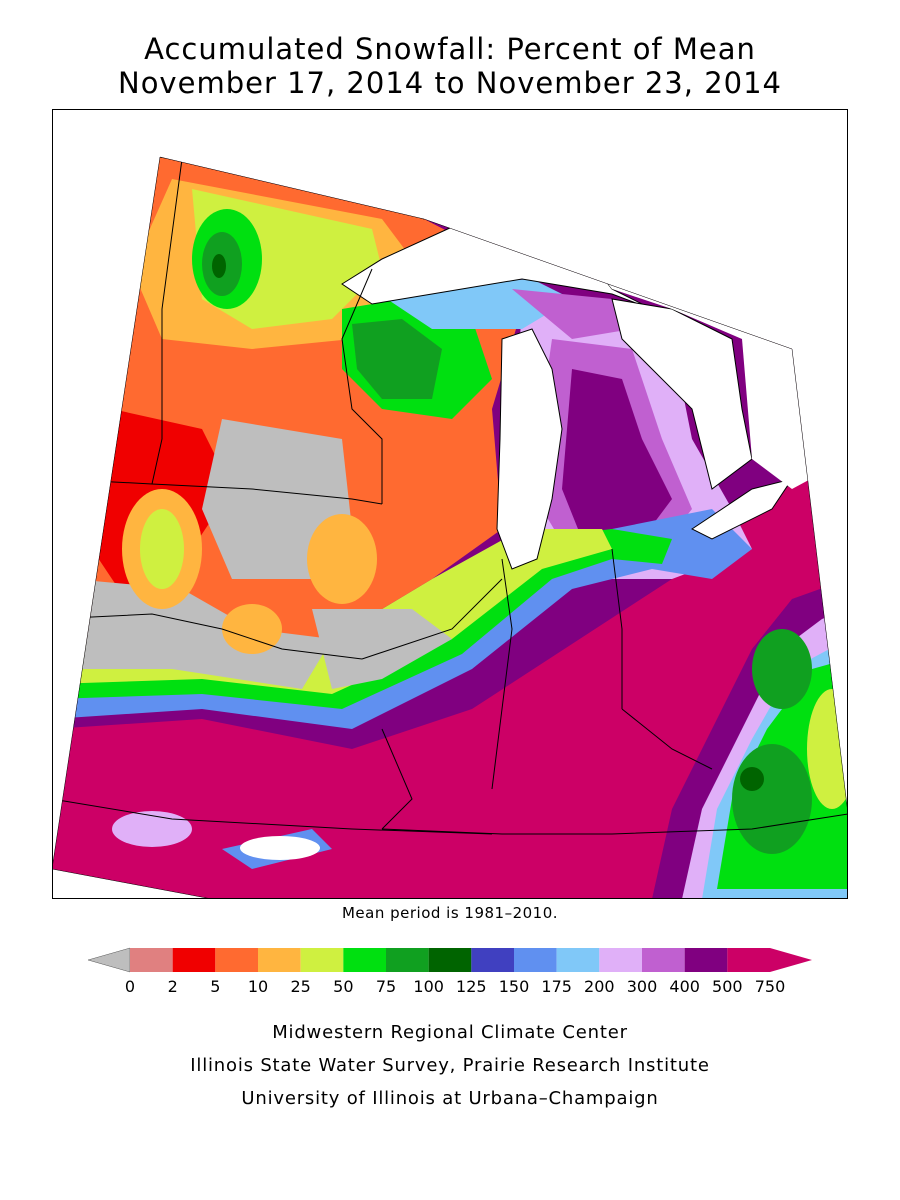 Image resolution: width=900 pixels, height=1200 pixels. Describe the element at coordinates (782, 669) in the screenshot. I see `se-green-north` at that location.